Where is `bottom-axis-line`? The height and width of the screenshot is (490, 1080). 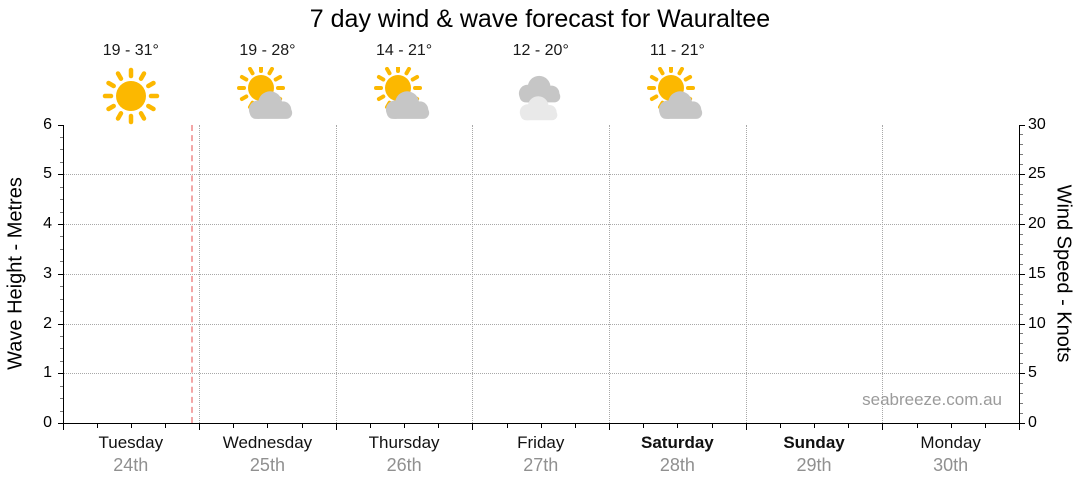 bottom-axis-line is located at coordinates (541, 423).